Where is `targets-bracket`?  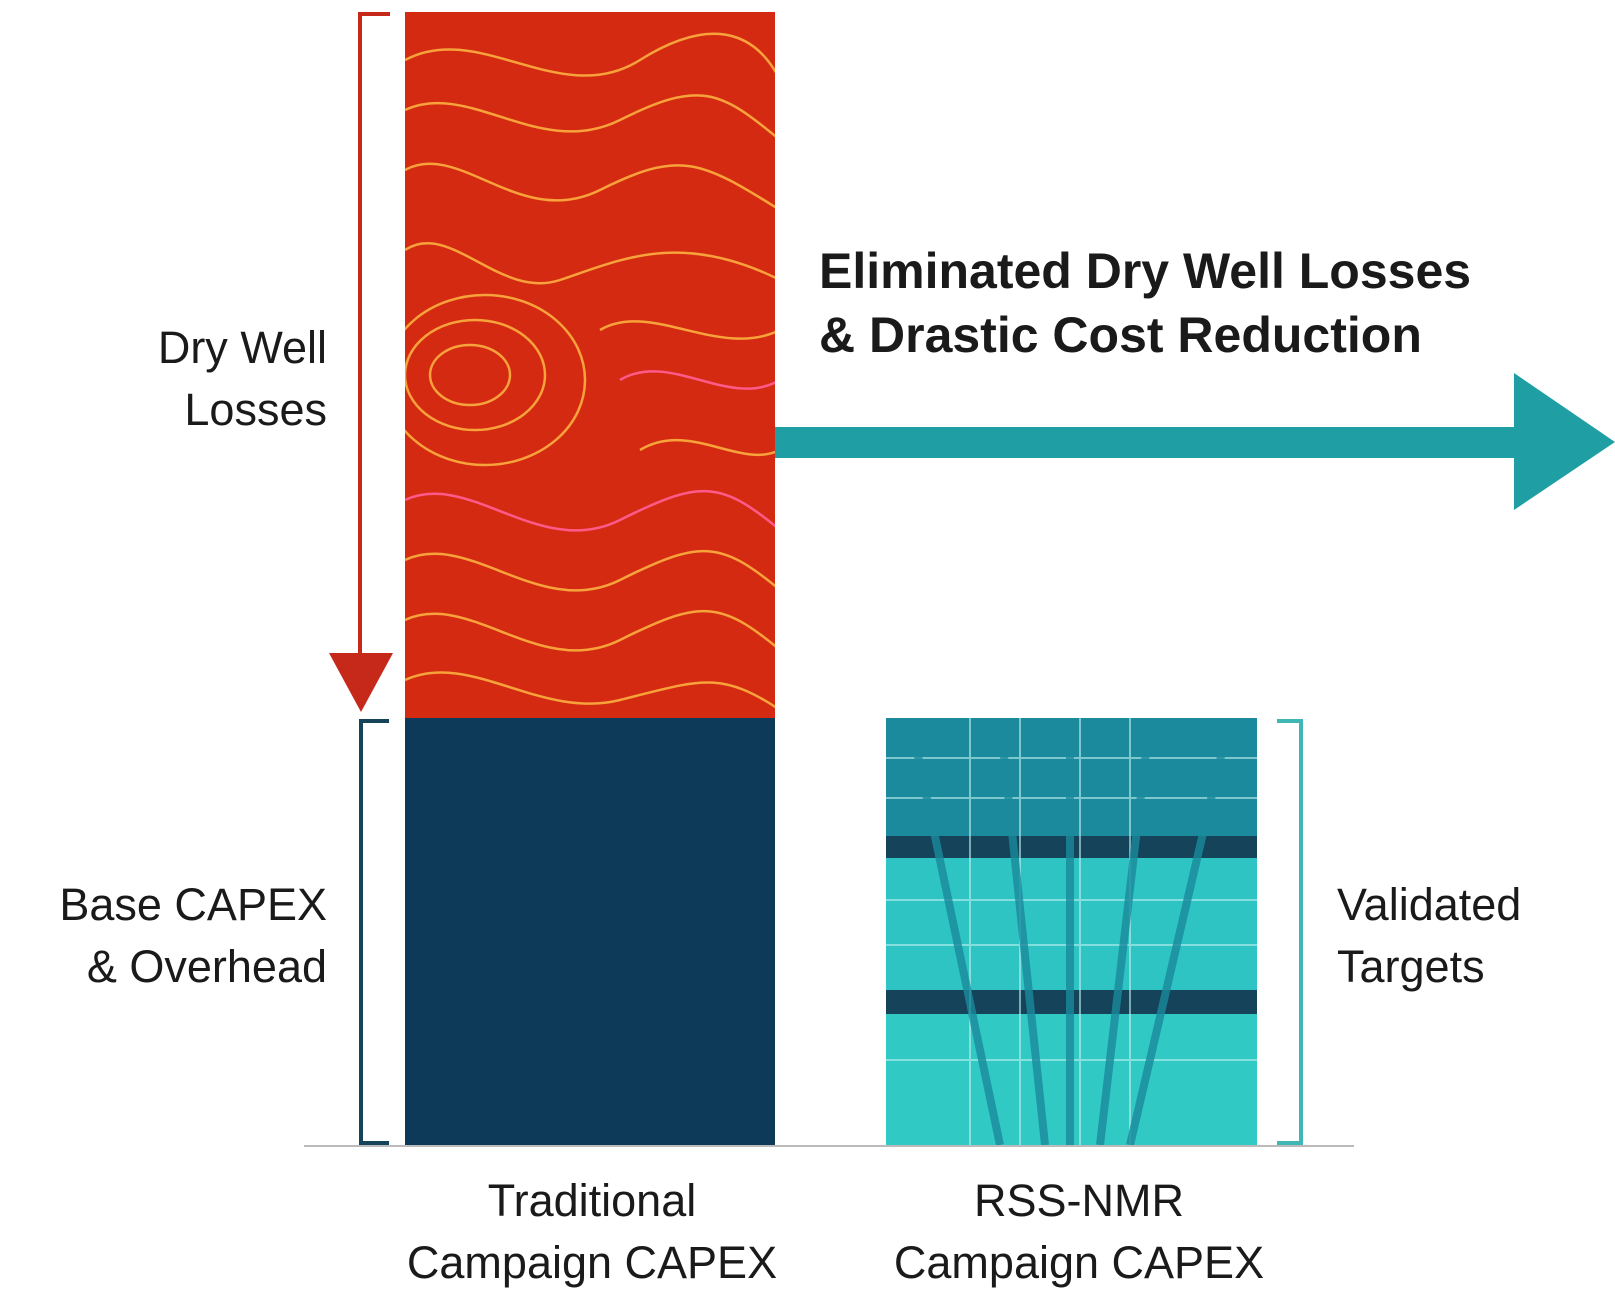 targets-bracket is located at coordinates (1290, 932).